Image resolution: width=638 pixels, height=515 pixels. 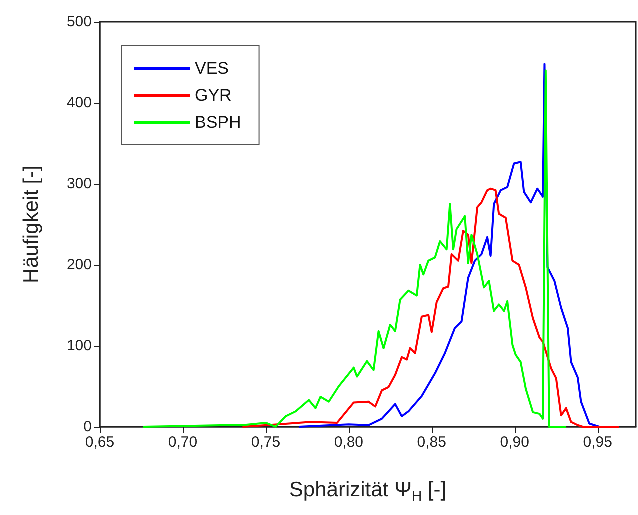 What do you see at coordinates (100, 442) in the screenshot?
I see `x-tick-label: 0,65` at bounding box center [100, 442].